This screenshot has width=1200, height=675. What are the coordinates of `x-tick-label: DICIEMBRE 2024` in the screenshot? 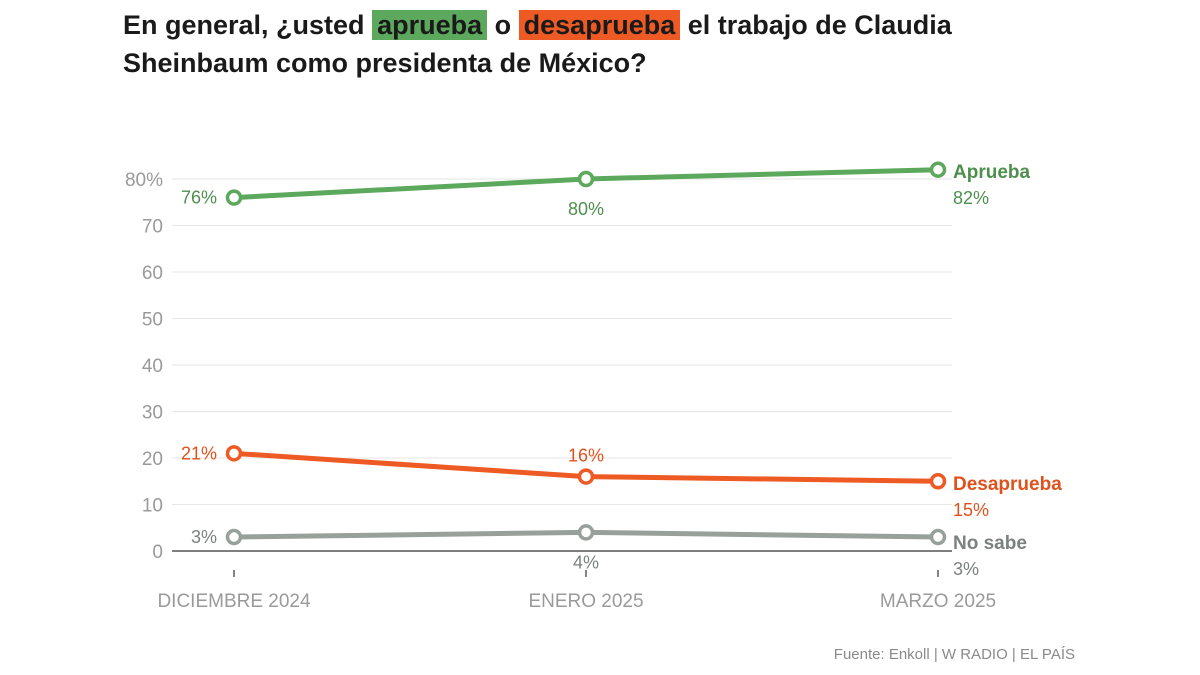 It's located at (234, 601).